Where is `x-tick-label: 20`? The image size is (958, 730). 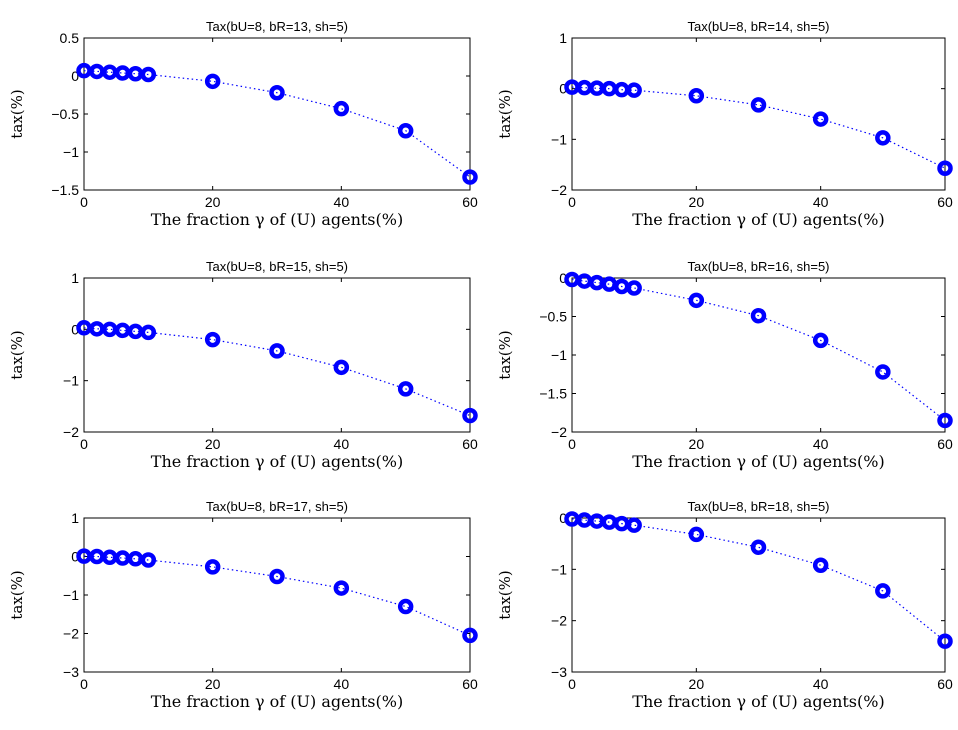 x-tick-label: 20 is located at coordinates (213, 684).